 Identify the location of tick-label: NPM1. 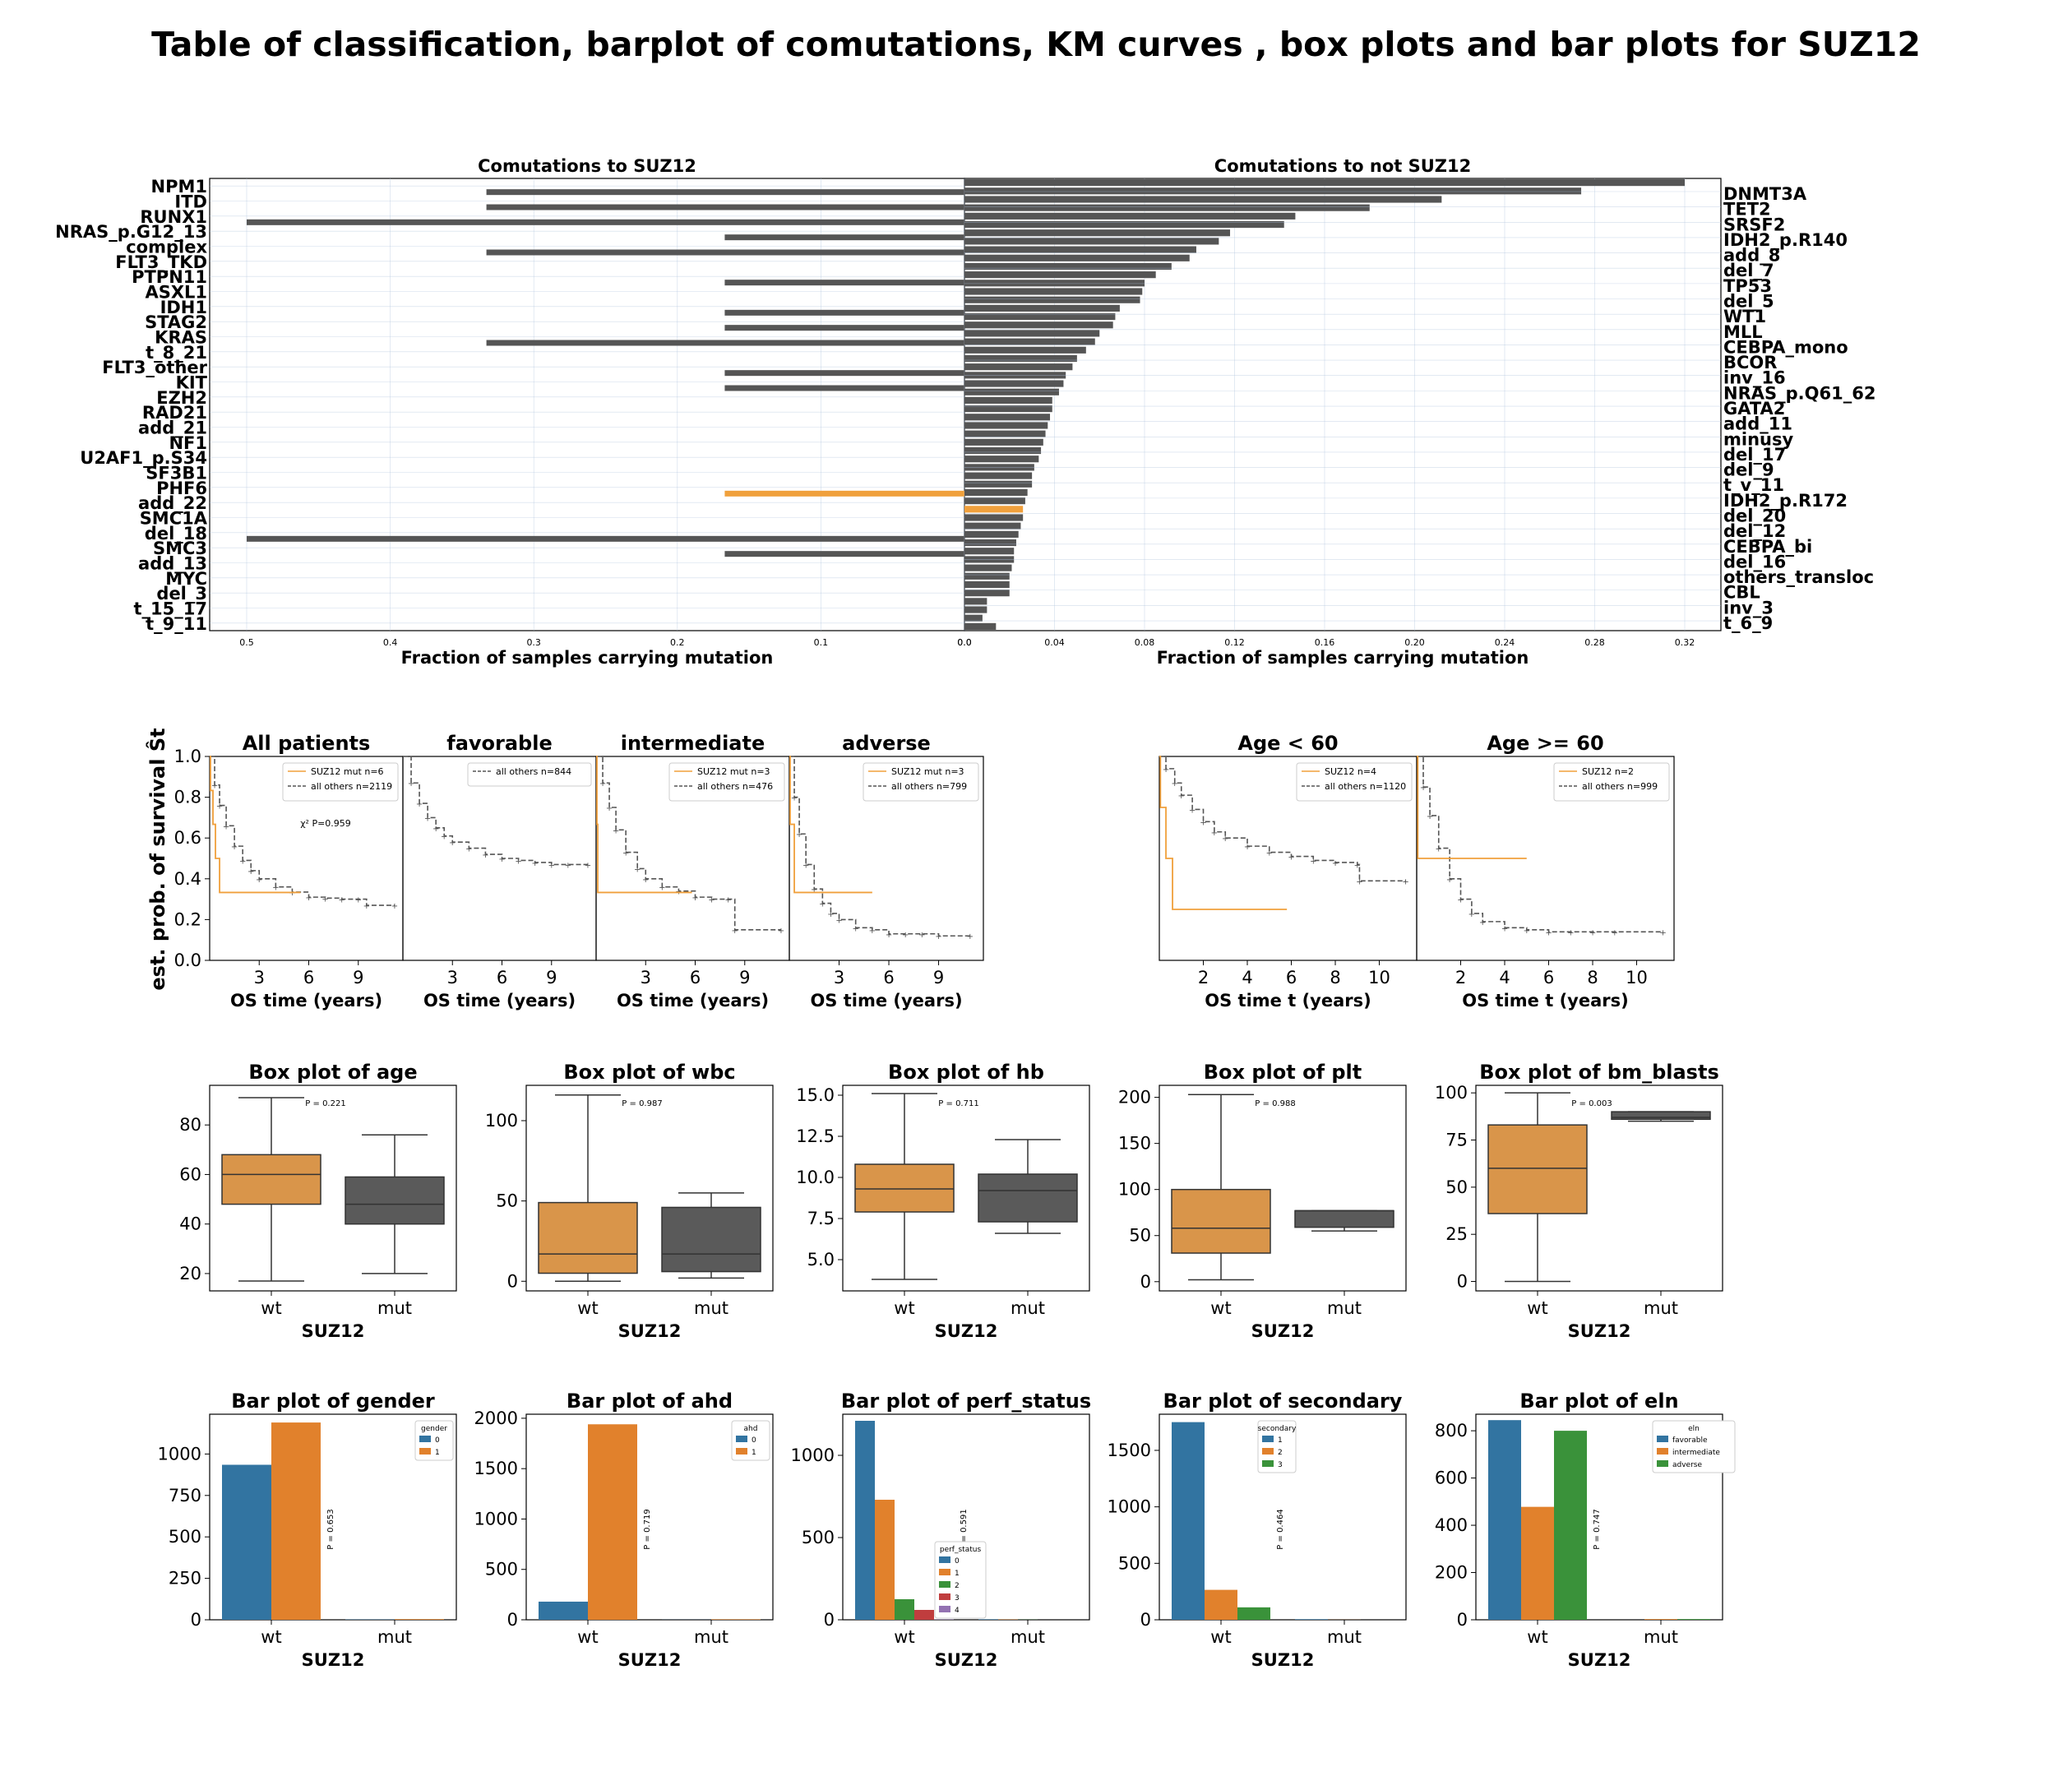
(179, 187).